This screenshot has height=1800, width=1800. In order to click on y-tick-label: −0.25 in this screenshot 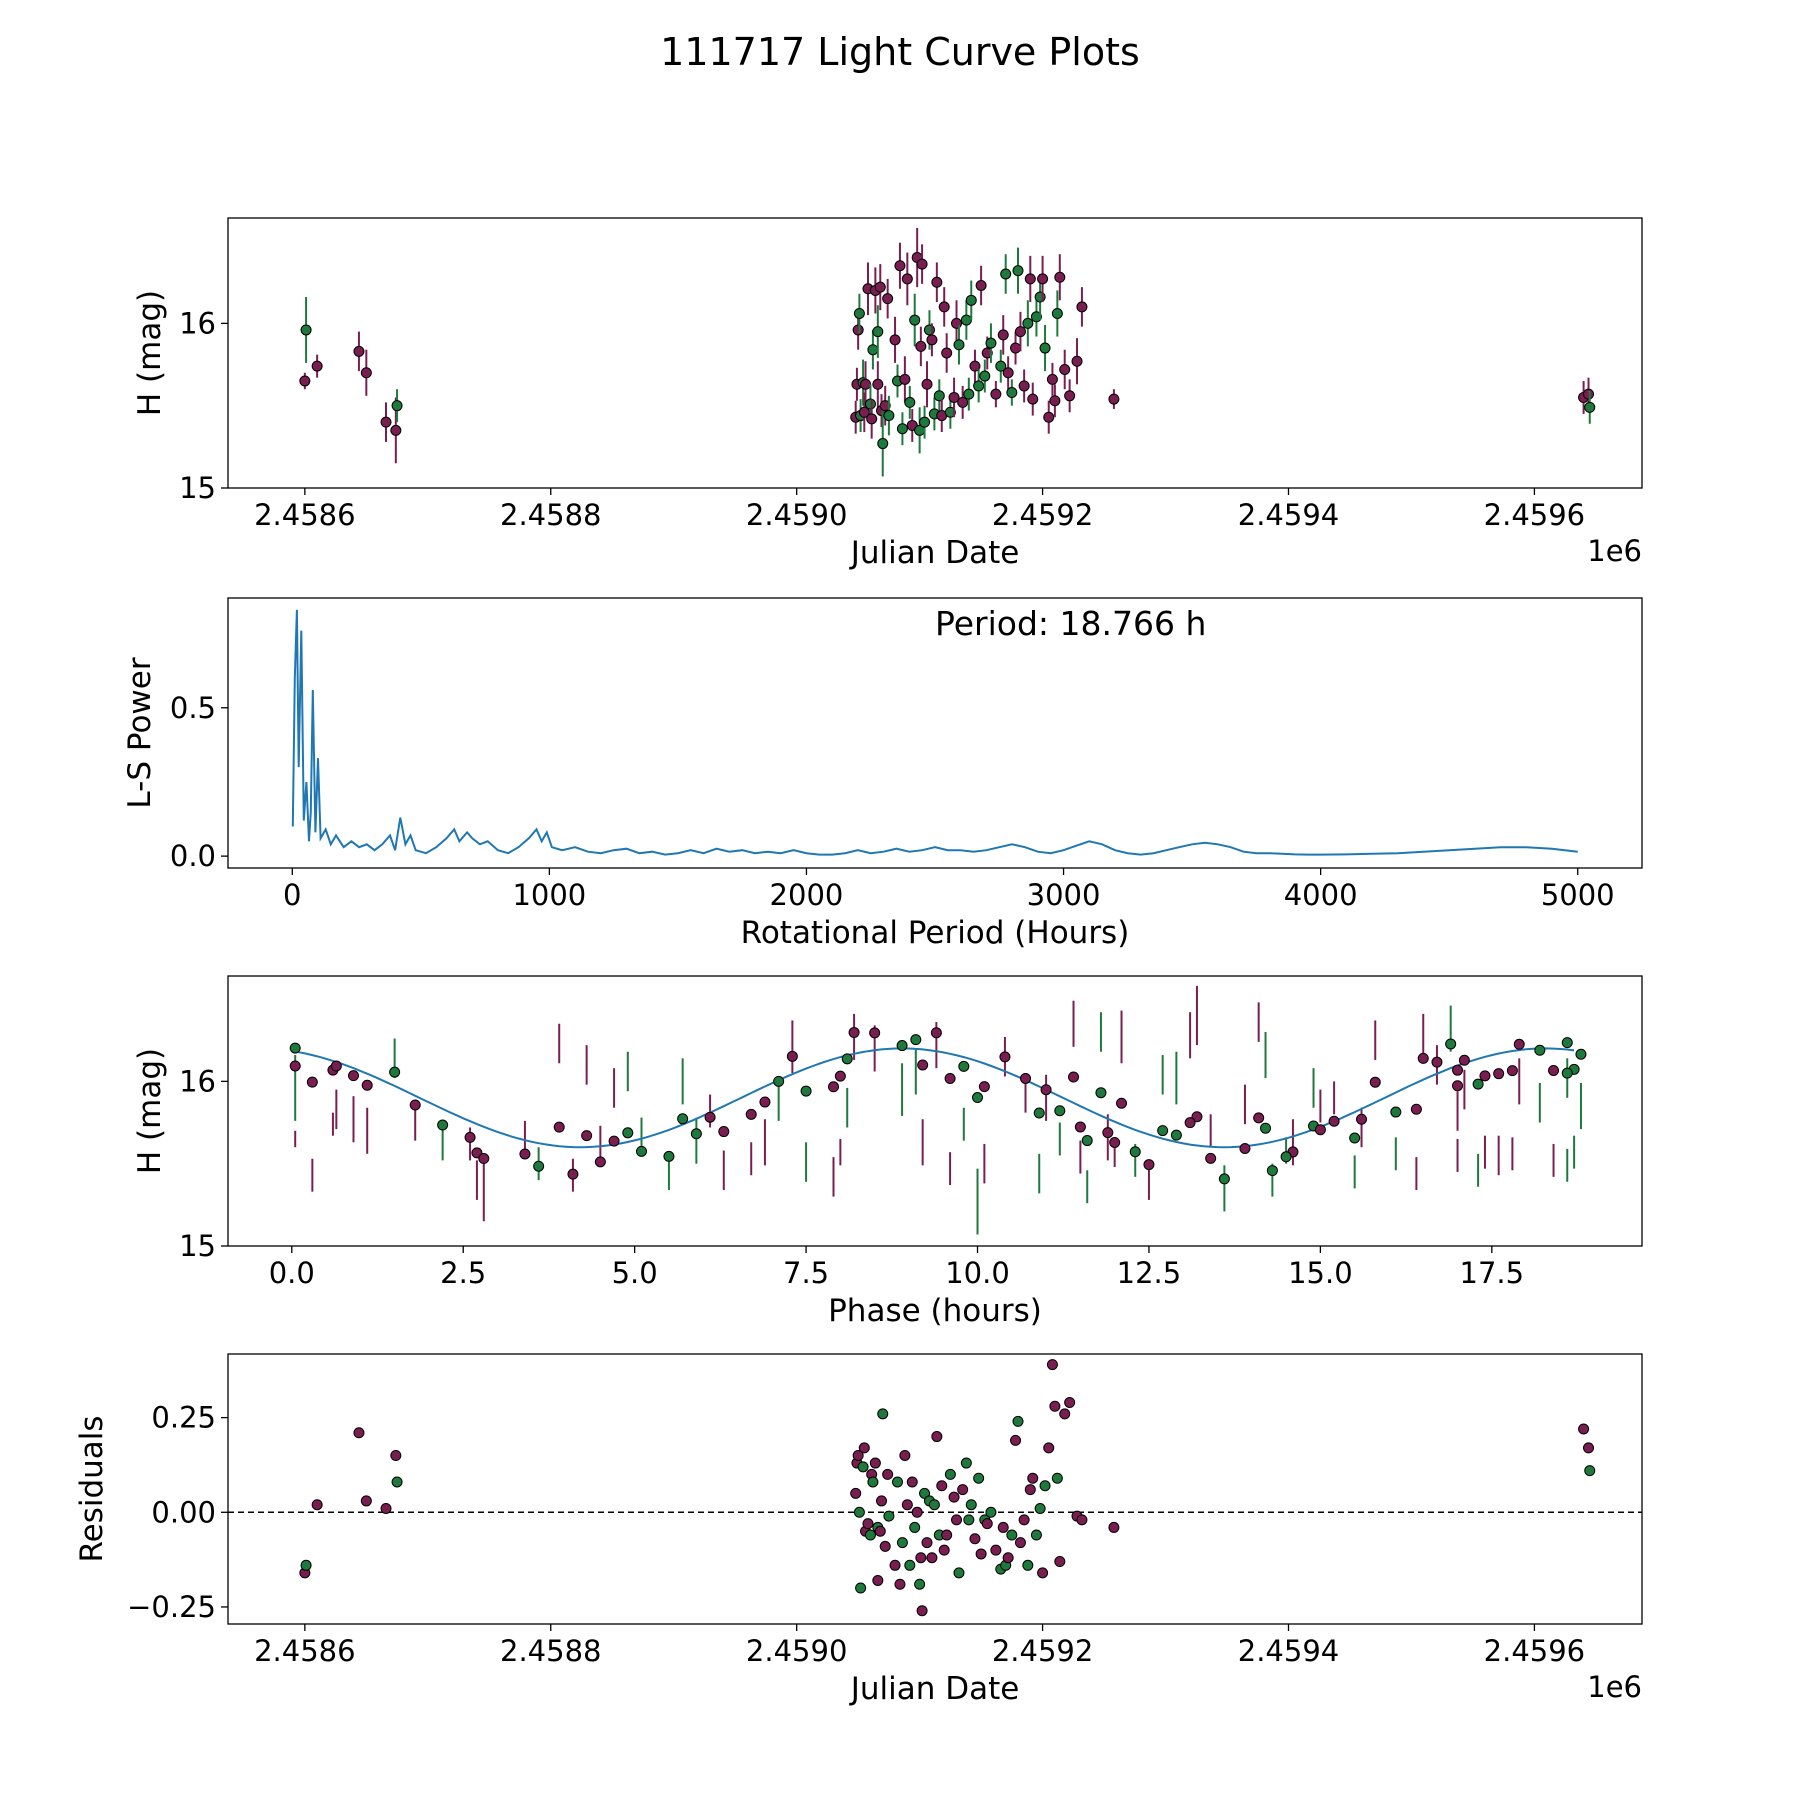, I will do `click(171, 1607)`.